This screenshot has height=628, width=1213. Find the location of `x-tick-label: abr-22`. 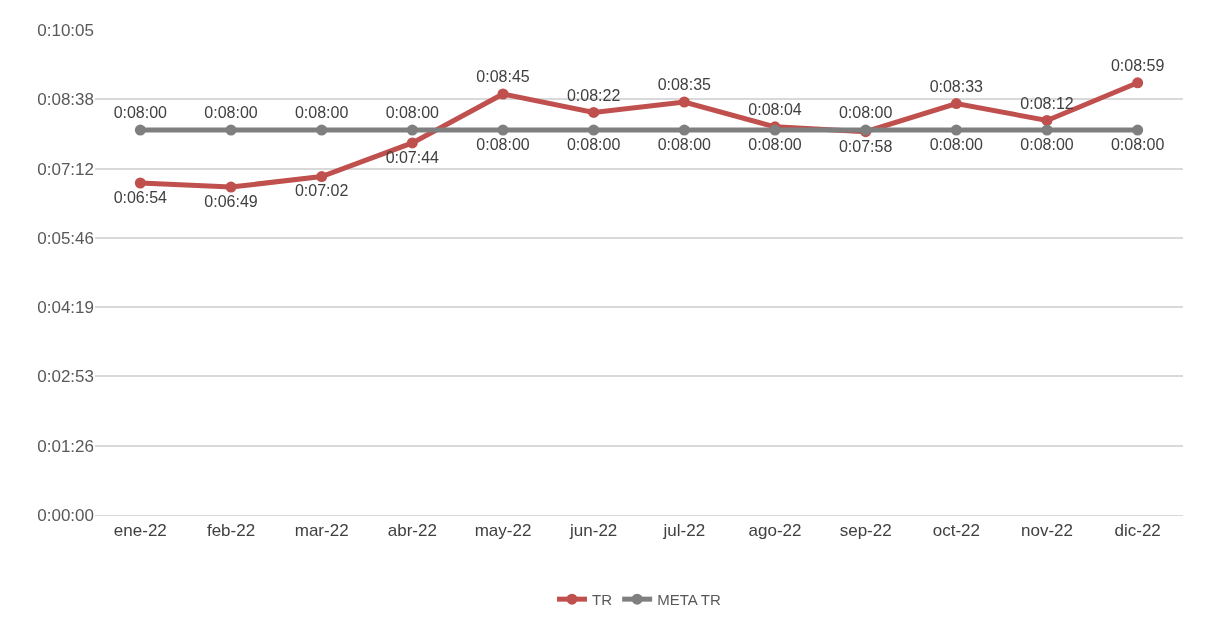

x-tick-label: abr-22 is located at coordinates (412, 531).